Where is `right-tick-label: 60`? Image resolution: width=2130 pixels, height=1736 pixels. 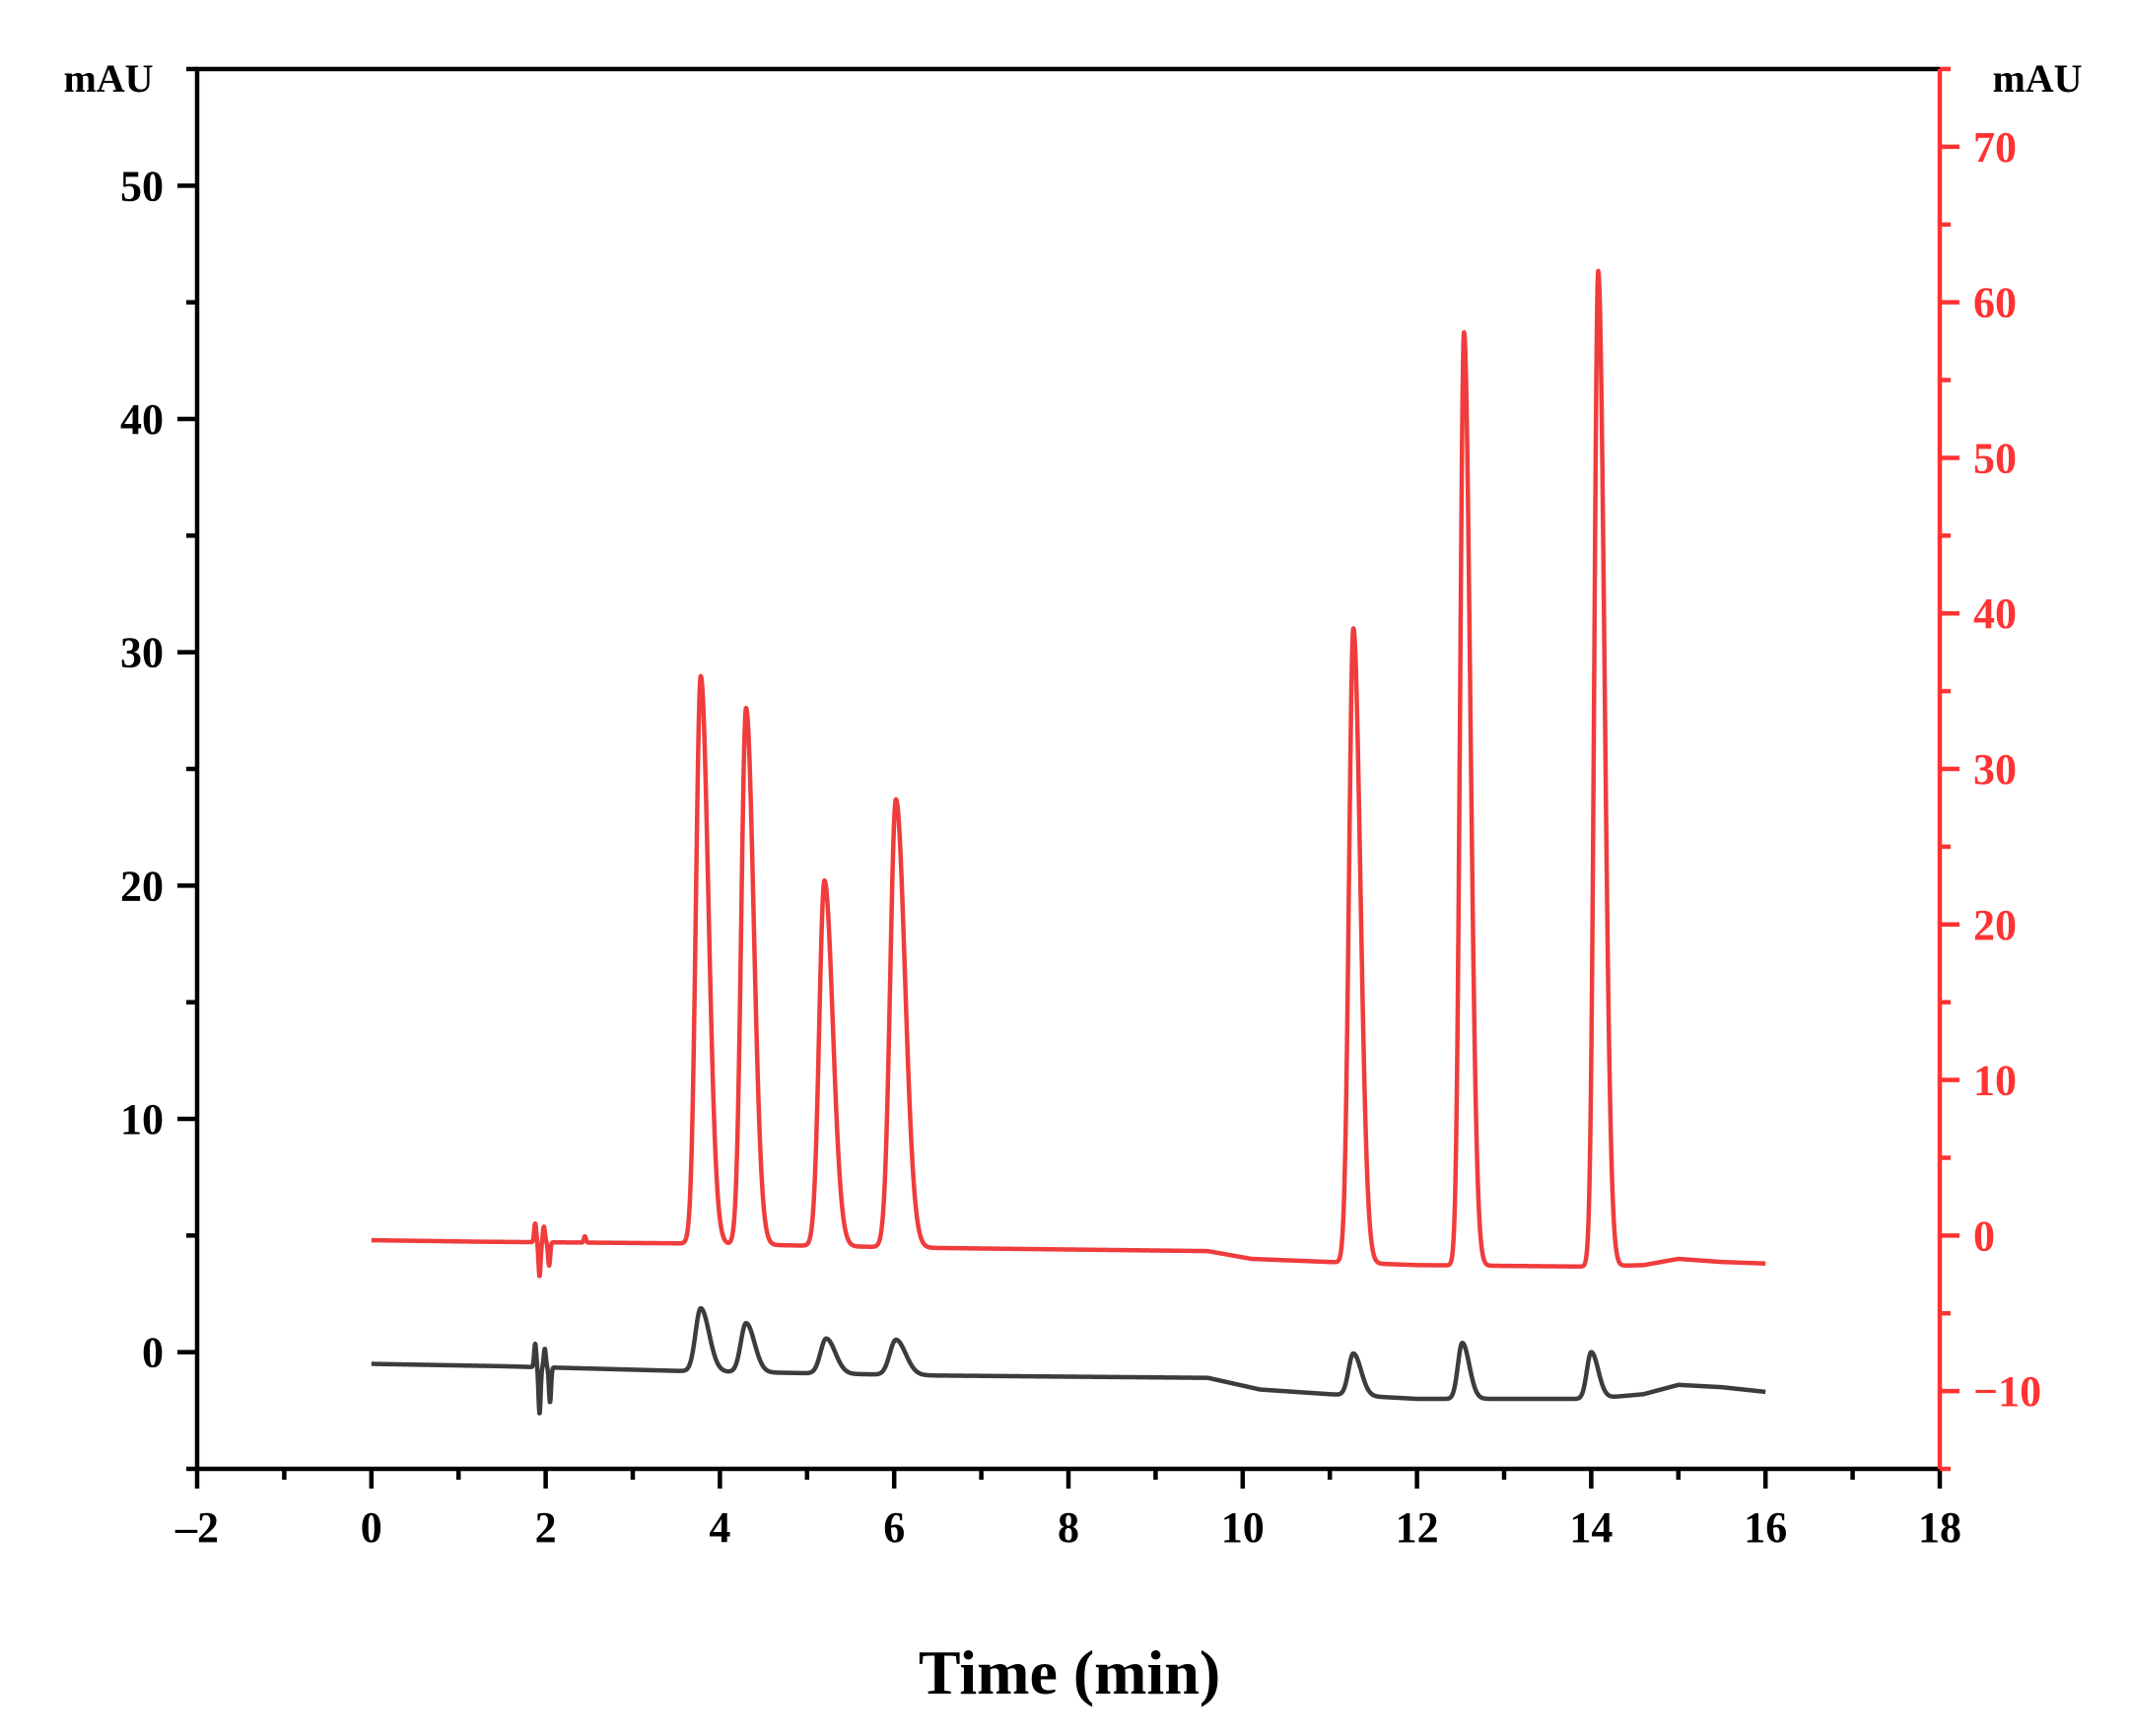
right-tick-label: 60 is located at coordinates (1995, 303).